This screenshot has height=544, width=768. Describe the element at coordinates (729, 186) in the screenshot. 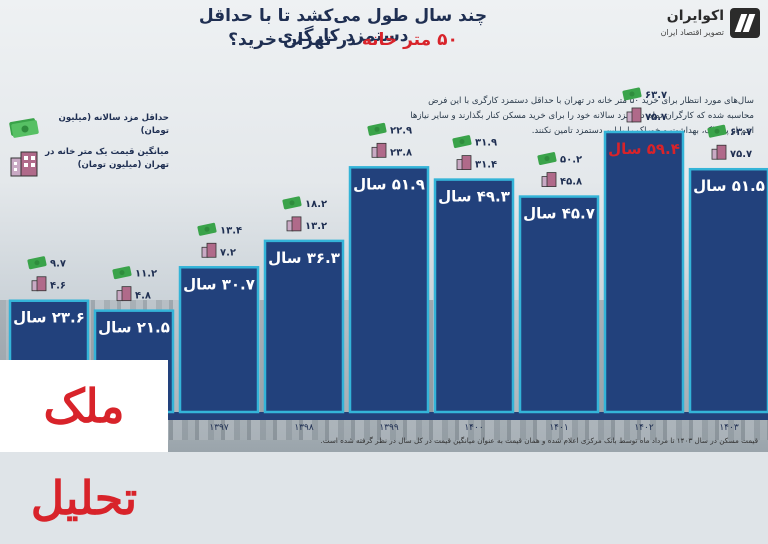

I see `bar-value-label: ۵۱.۵ سال` at that location.